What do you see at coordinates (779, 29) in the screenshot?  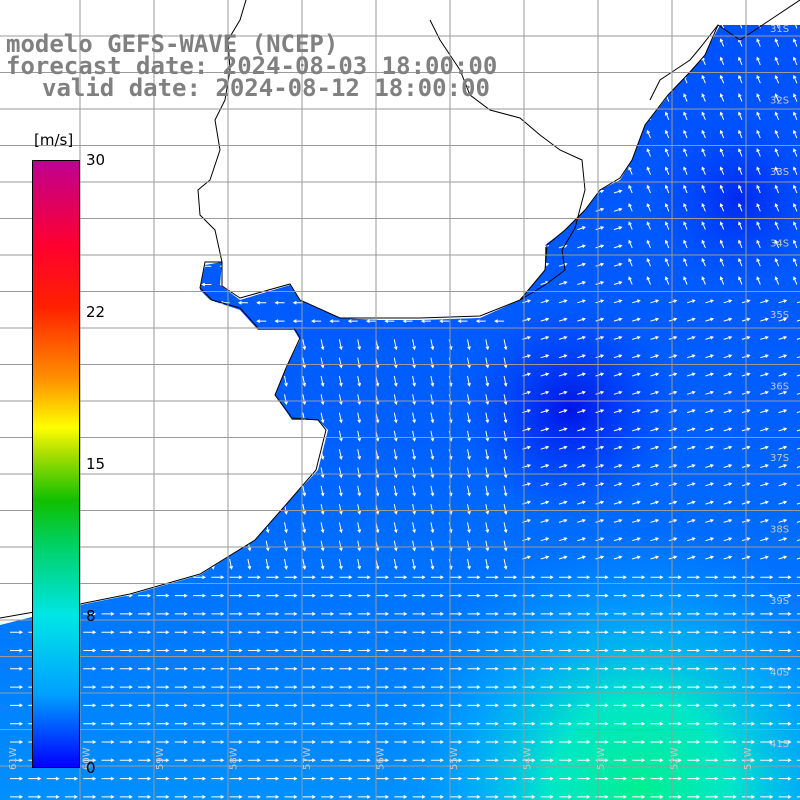 I see `lat-label: 31S` at bounding box center [779, 29].